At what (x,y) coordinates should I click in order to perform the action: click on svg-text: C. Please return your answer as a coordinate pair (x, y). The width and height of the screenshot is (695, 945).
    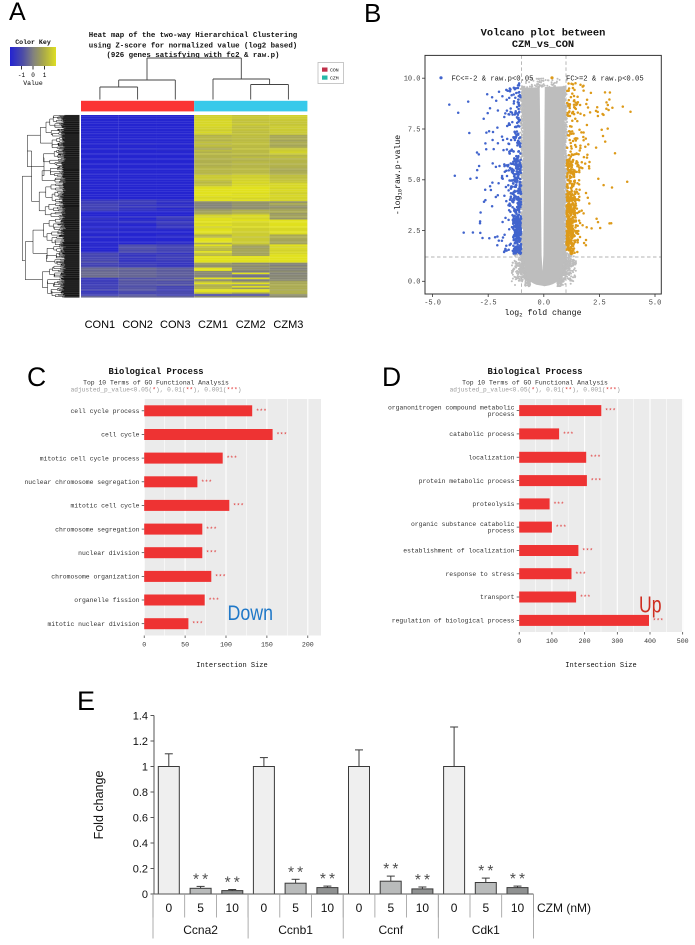
    Looking at the image, I should click on (36, 377).